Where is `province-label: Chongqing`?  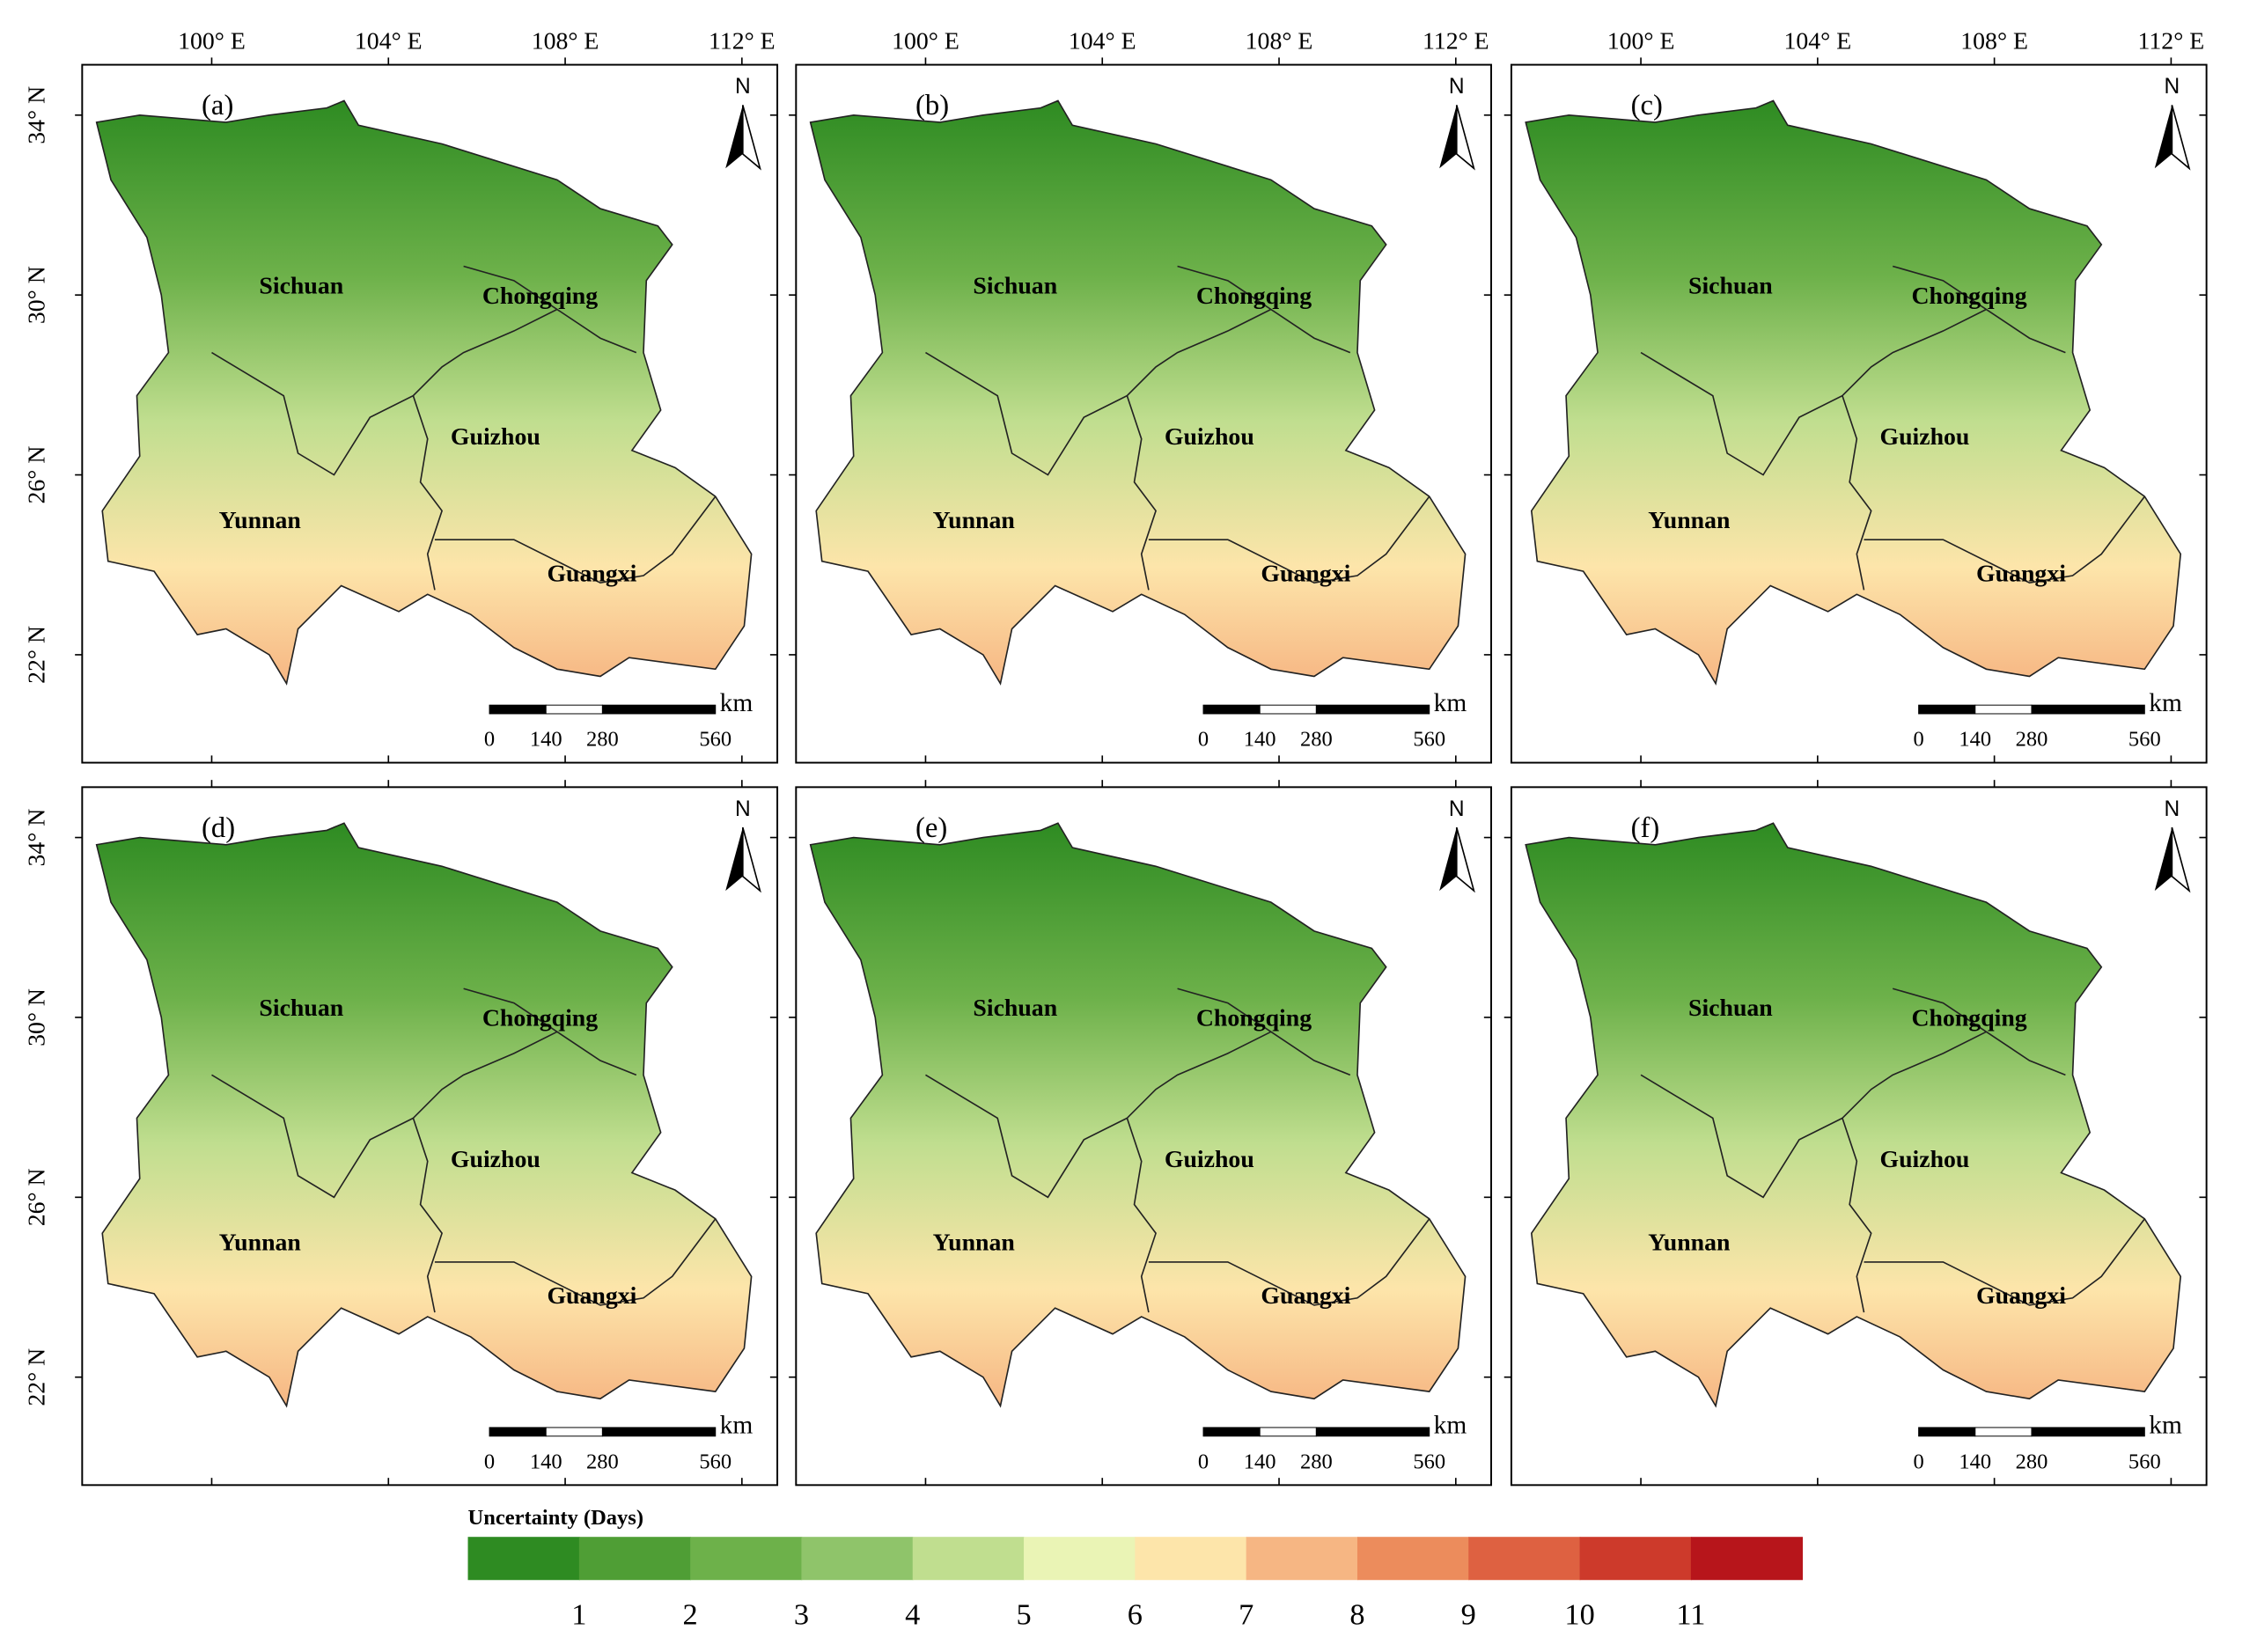 province-label: Chongqing is located at coordinates (1254, 296).